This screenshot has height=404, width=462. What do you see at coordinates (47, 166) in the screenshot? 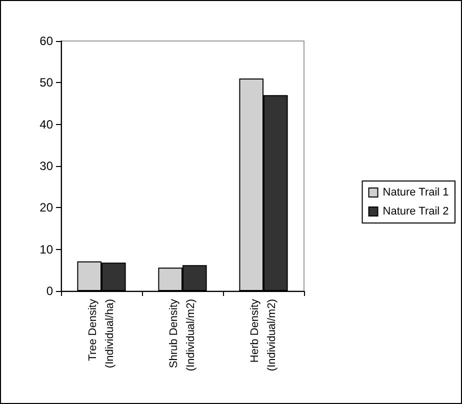
I see `y-tick-label: 30` at bounding box center [47, 166].